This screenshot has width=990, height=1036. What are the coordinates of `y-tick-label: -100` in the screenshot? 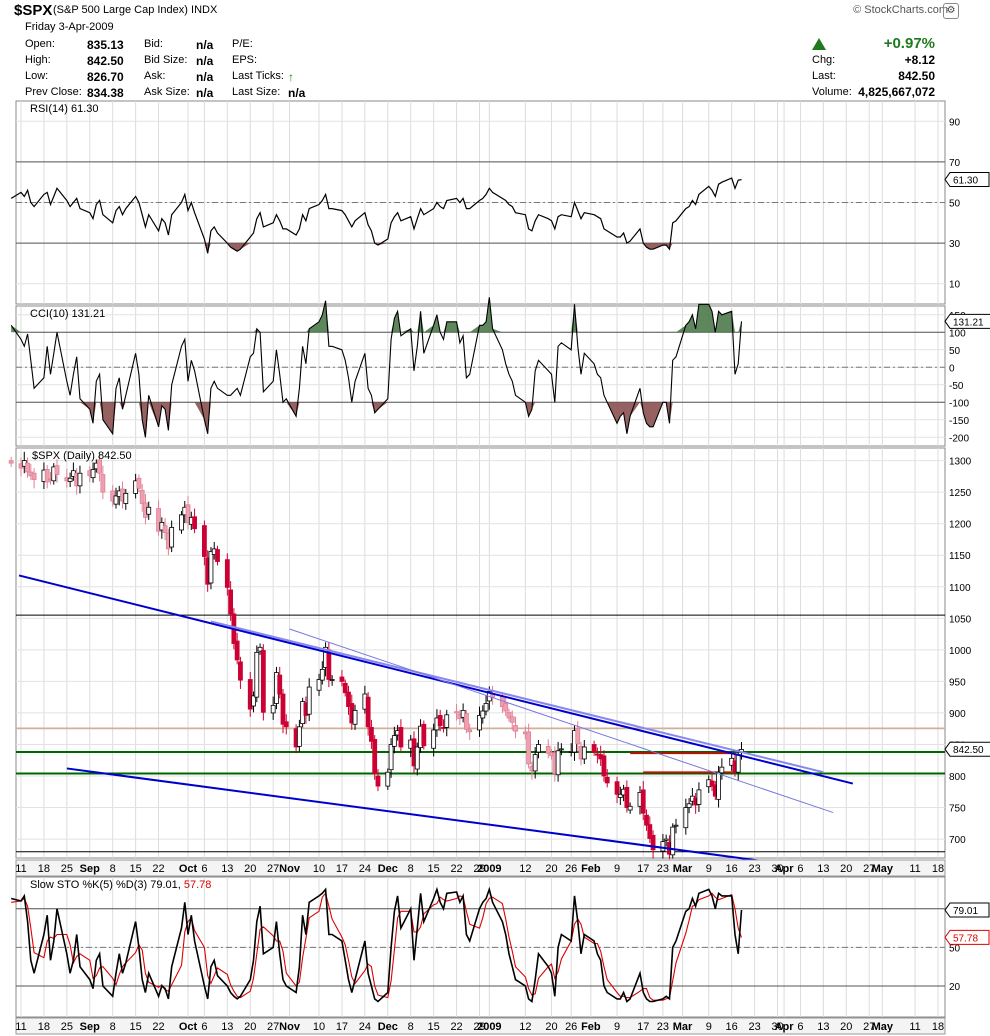 It's located at (959, 403).